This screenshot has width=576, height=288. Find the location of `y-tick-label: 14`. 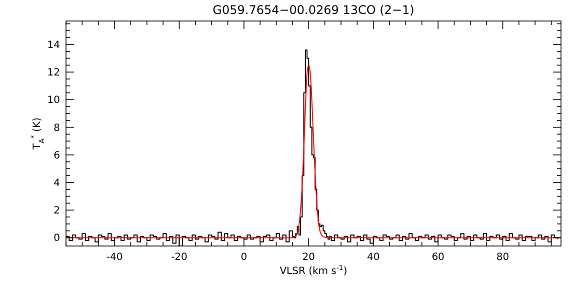

y-tick-label: 14 is located at coordinates (53, 45).